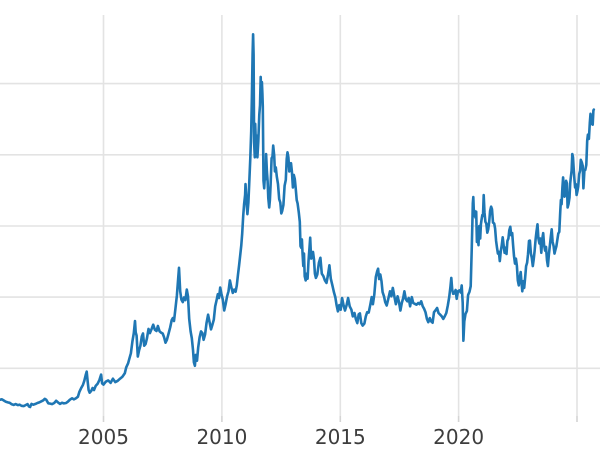 This screenshot has height=450, width=600. I want to click on x-tick-label: 2015, so click(340, 437).